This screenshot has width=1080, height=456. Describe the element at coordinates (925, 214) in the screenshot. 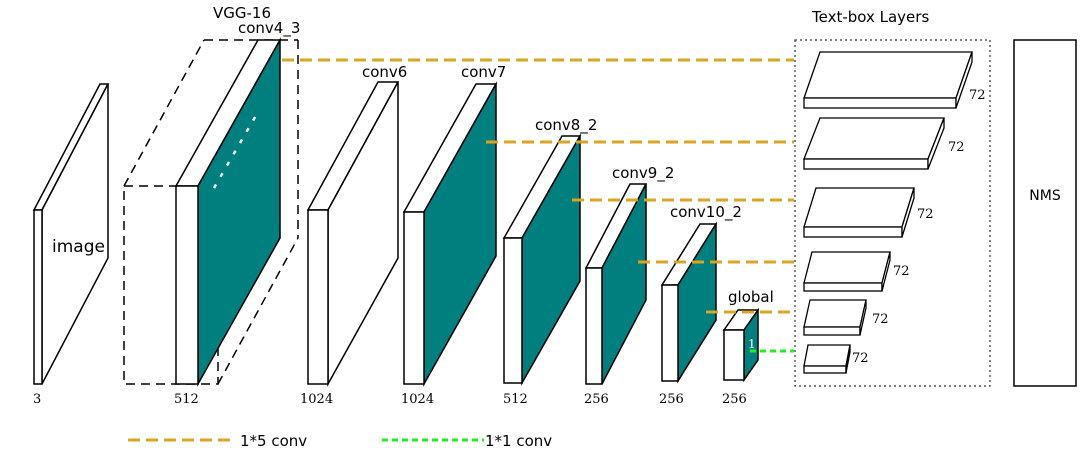

I see `textbox-output-3: 72` at that location.